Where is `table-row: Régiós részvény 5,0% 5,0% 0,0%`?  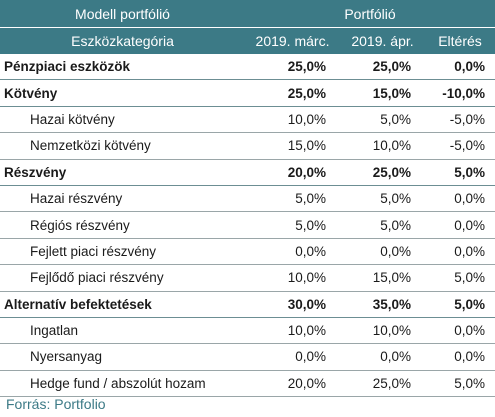
table-row: Régiós részvény 5,0% 5,0% 0,0% is located at coordinates (247, 225).